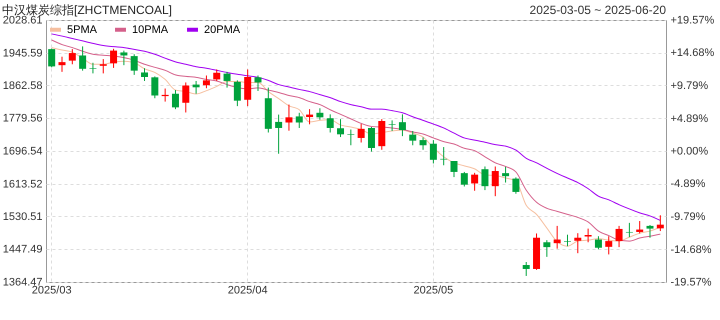  What do you see at coordinates (150, 30) in the screenshot?
I see `legend-label: 10PMA` at bounding box center [150, 30].